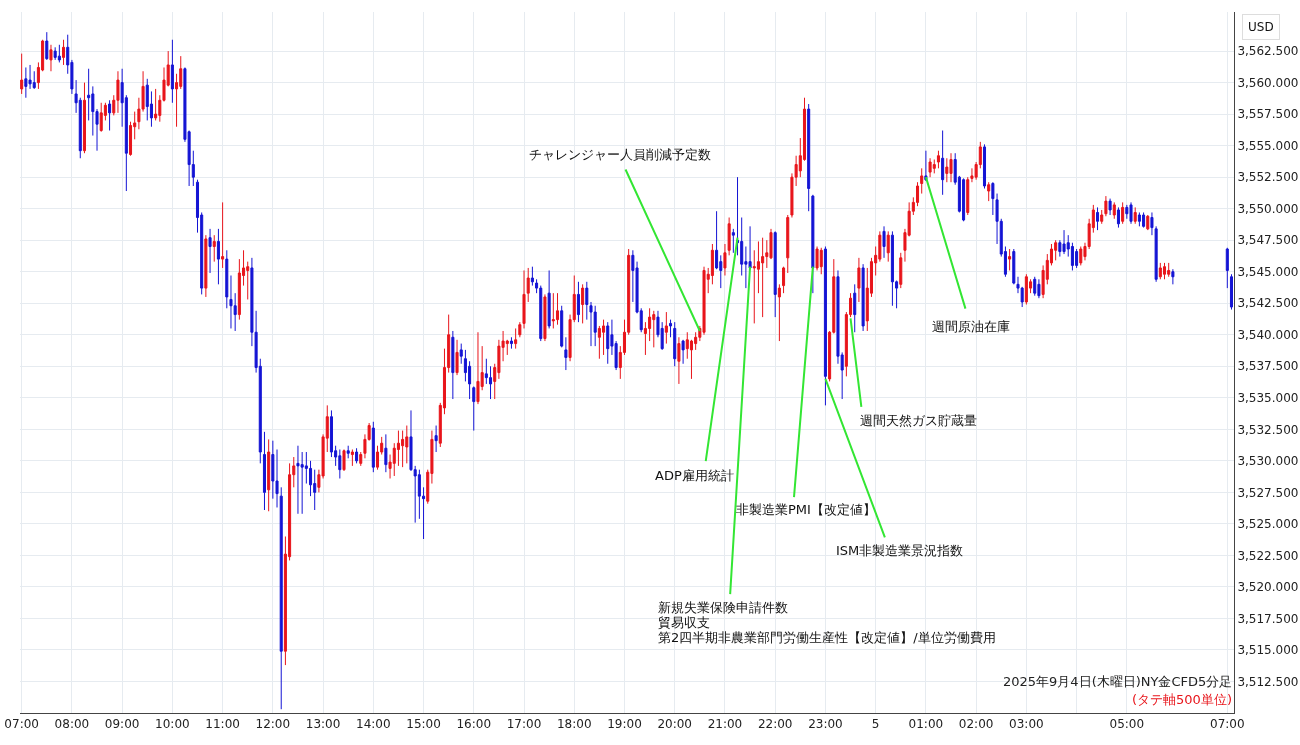  I want to click on x-tick-label: 02:00, so click(976, 724).